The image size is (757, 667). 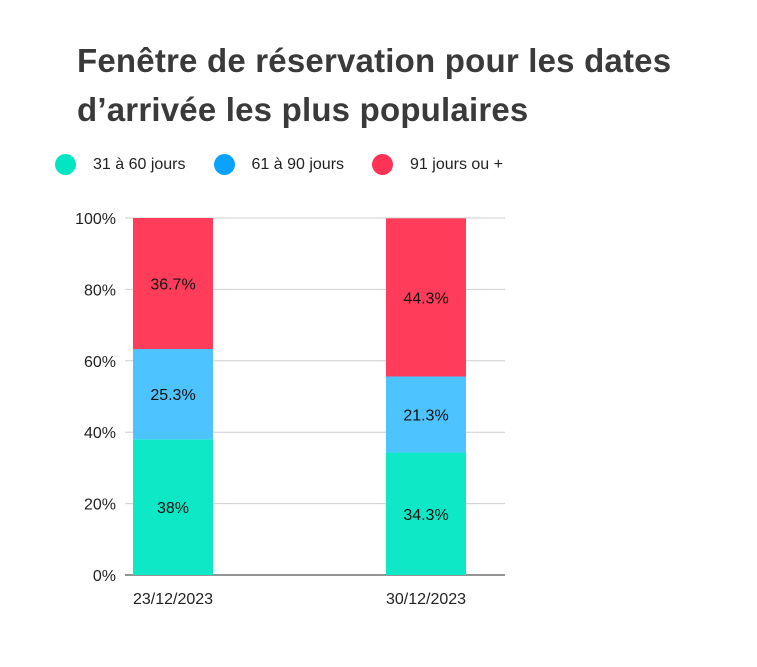 What do you see at coordinates (456, 164) in the screenshot?
I see `legend-label-91-plus: 91 jours ou +` at bounding box center [456, 164].